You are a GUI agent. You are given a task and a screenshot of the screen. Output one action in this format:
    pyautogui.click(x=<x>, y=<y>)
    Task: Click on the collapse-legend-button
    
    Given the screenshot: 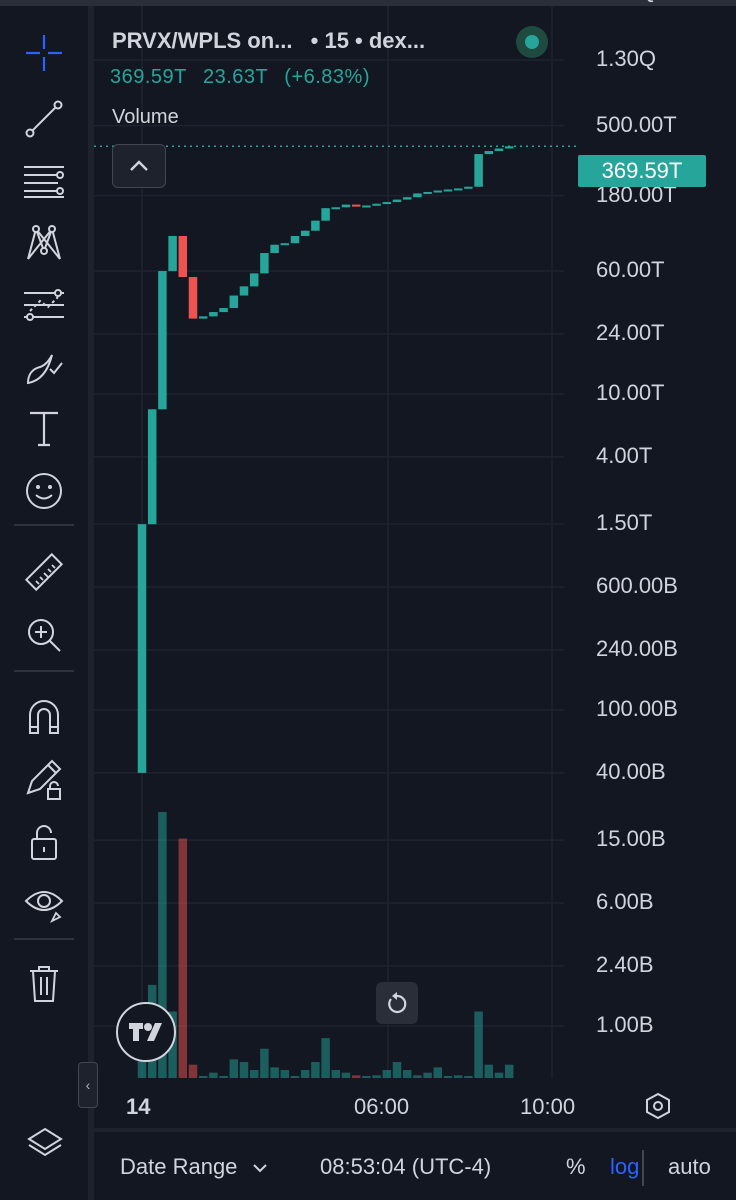 What is the action you would take?
    pyautogui.click(x=139, y=166)
    